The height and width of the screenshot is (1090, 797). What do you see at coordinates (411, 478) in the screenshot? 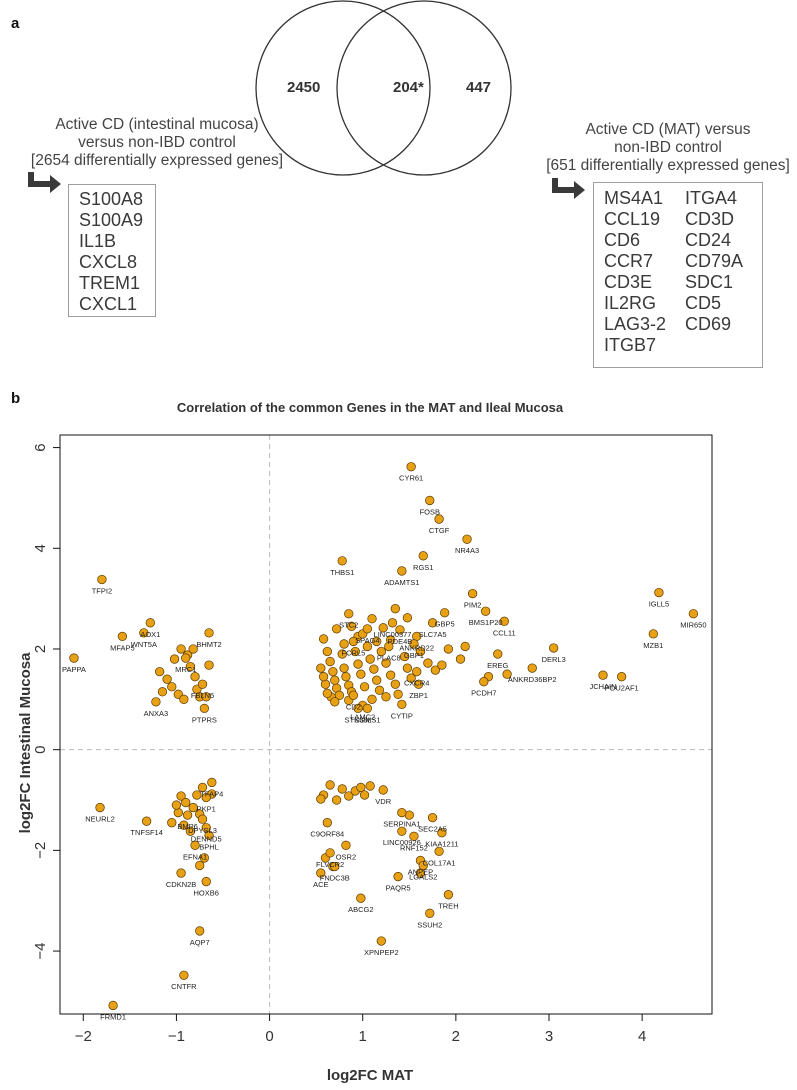
I see `point-label: CYR61` at bounding box center [411, 478].